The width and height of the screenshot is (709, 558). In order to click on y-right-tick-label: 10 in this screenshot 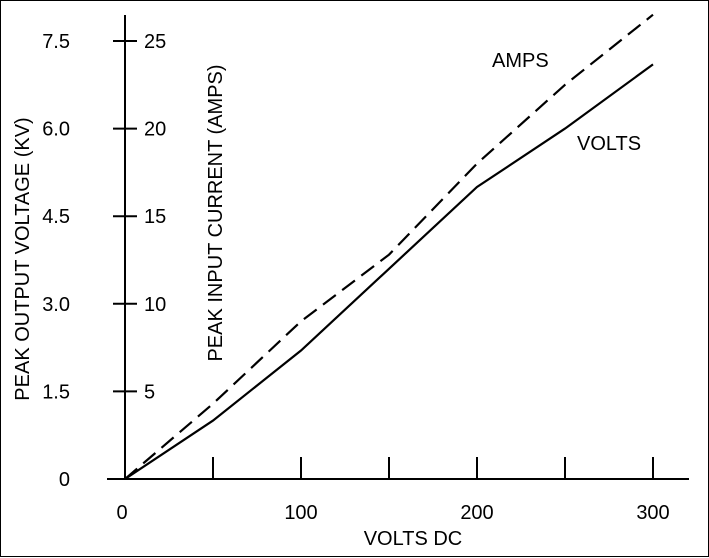, I will do `click(155, 305)`.